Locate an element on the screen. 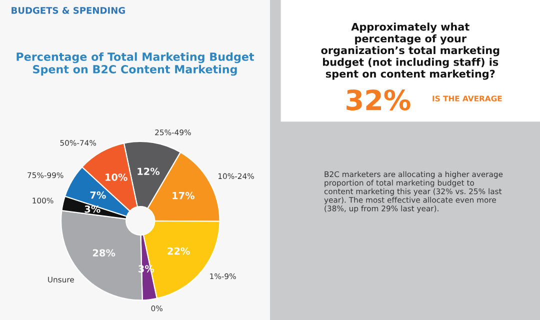 The height and width of the screenshot is (320, 540). data-label: 17% is located at coordinates (183, 196).